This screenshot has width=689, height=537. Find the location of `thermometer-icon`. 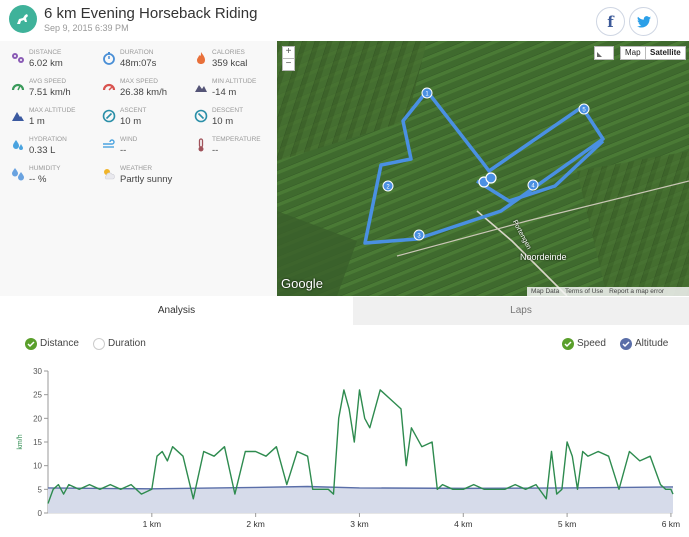

thermometer-icon is located at coordinates (201, 145).